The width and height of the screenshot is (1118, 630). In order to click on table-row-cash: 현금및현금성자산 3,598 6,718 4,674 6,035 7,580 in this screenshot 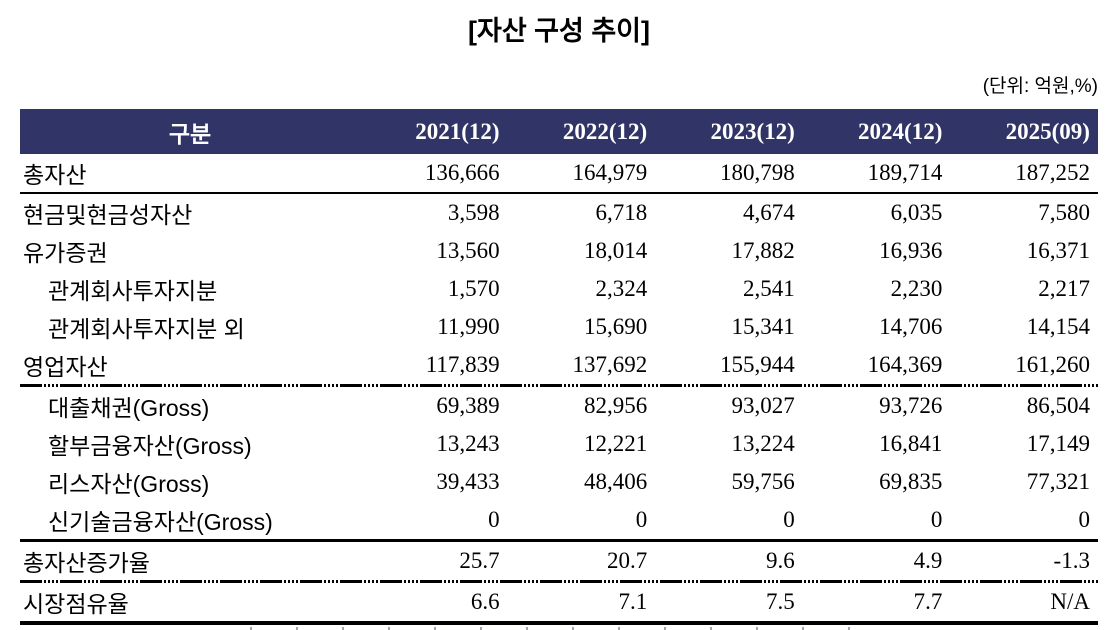, I will do `click(559, 213)`.